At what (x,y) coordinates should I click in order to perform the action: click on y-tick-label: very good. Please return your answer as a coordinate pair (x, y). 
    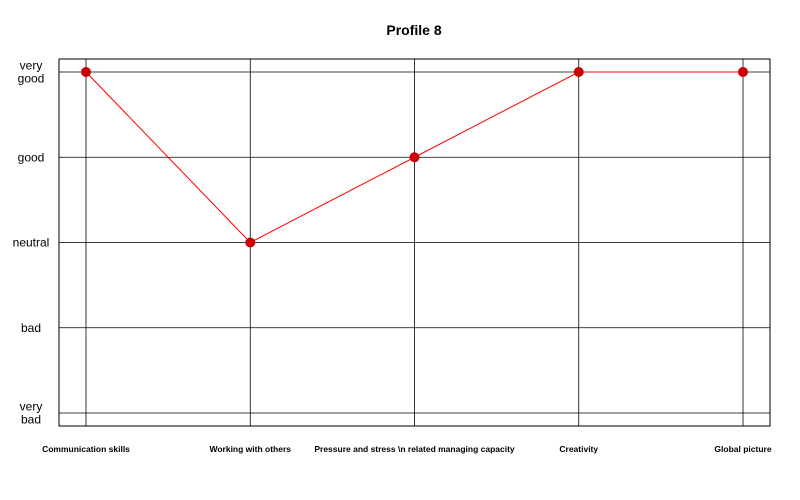
    Looking at the image, I should click on (31, 72).